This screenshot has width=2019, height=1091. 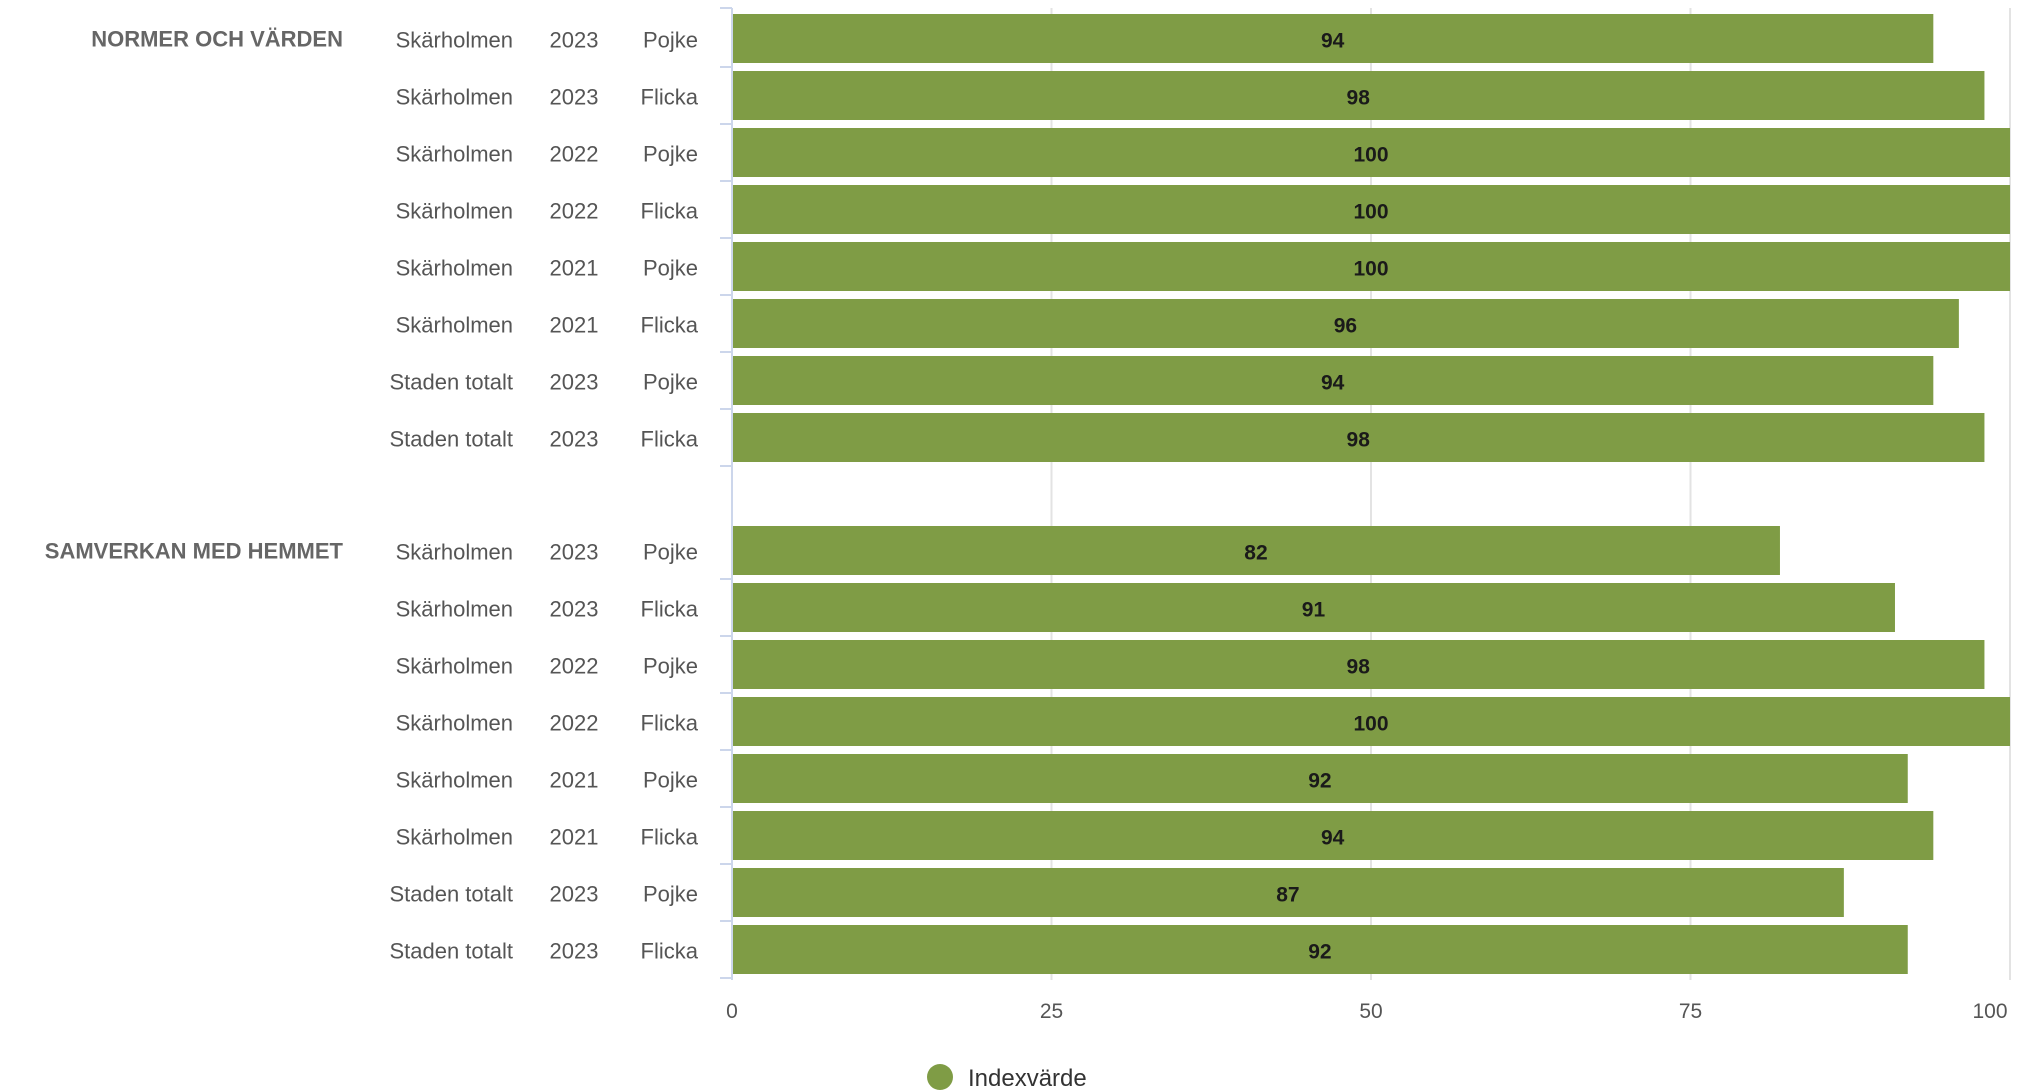 I want to click on group-label: SAMVERKAN MED HEMMET, so click(x=194, y=551).